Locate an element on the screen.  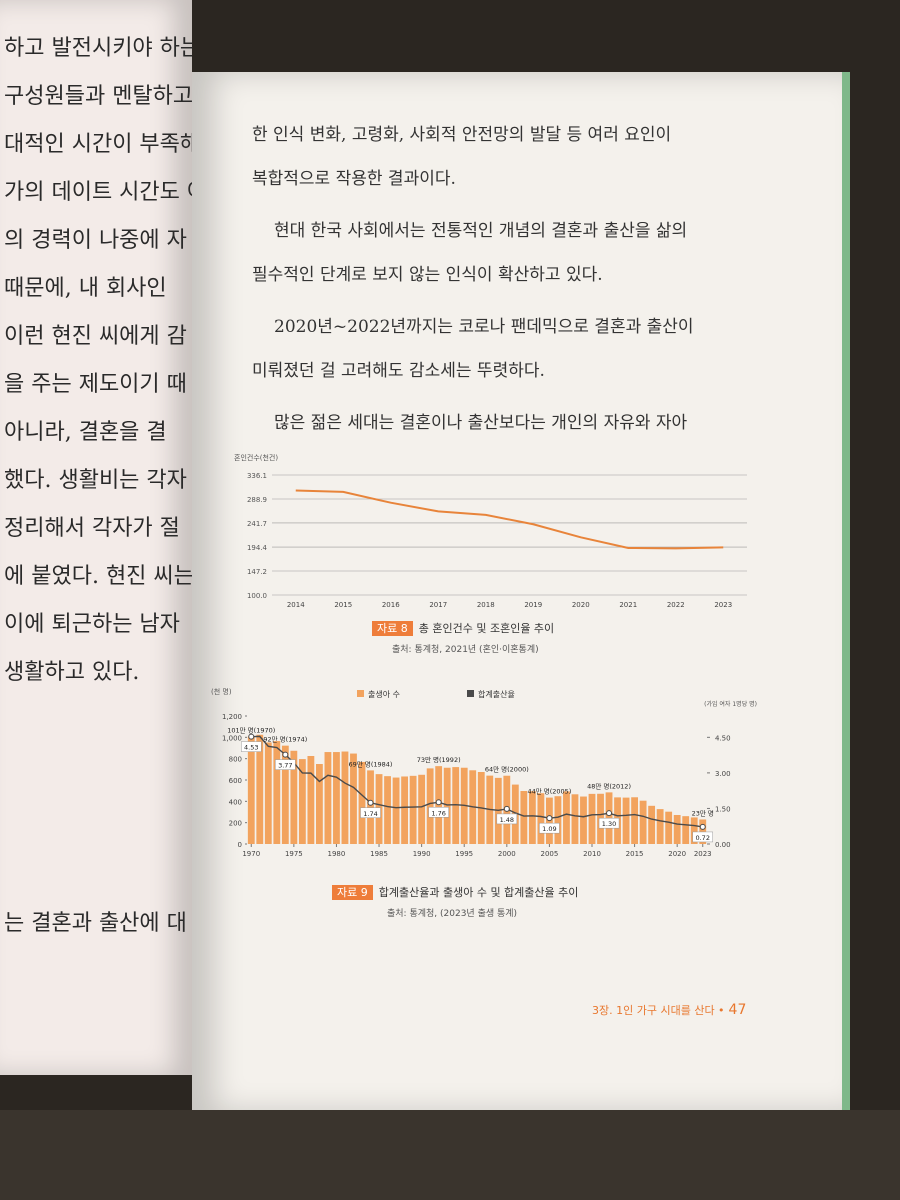
data-label: 0.72 is located at coordinates (702, 838).